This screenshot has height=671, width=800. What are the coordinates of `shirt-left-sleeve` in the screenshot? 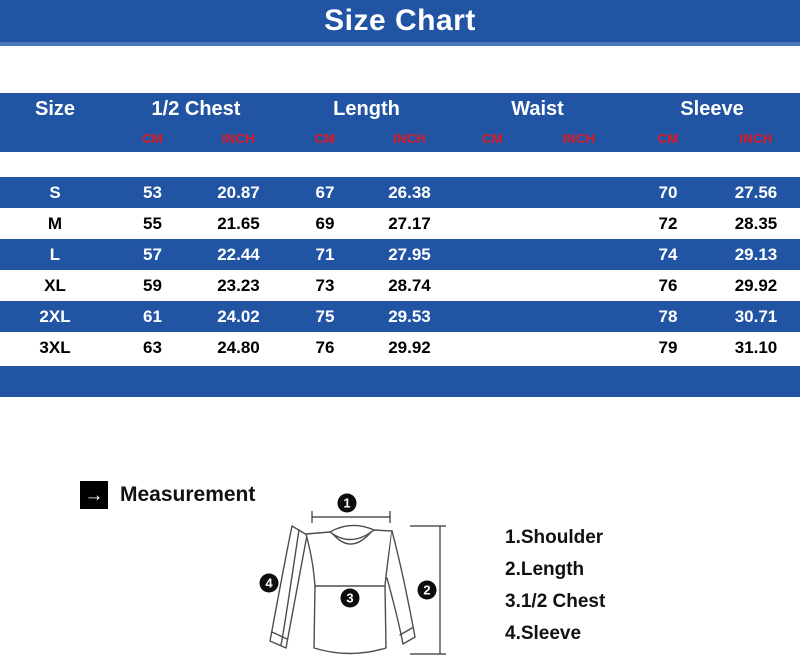 It's located at (288, 587).